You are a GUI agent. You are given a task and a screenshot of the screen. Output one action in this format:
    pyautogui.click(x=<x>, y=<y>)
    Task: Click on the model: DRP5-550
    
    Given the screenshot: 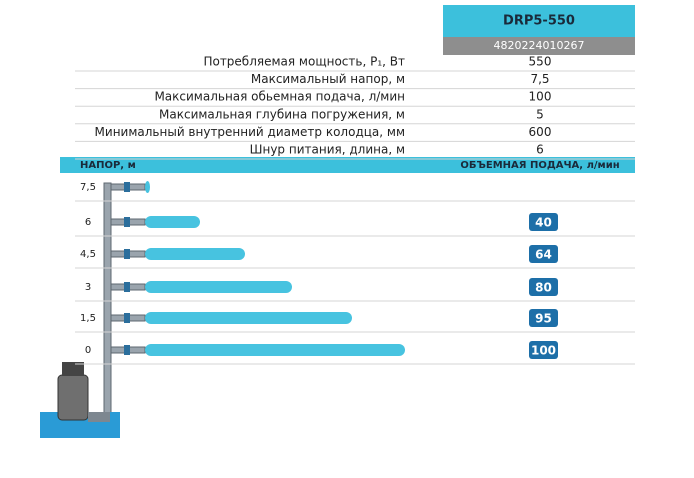 What is the action you would take?
    pyautogui.click(x=539, y=21)
    